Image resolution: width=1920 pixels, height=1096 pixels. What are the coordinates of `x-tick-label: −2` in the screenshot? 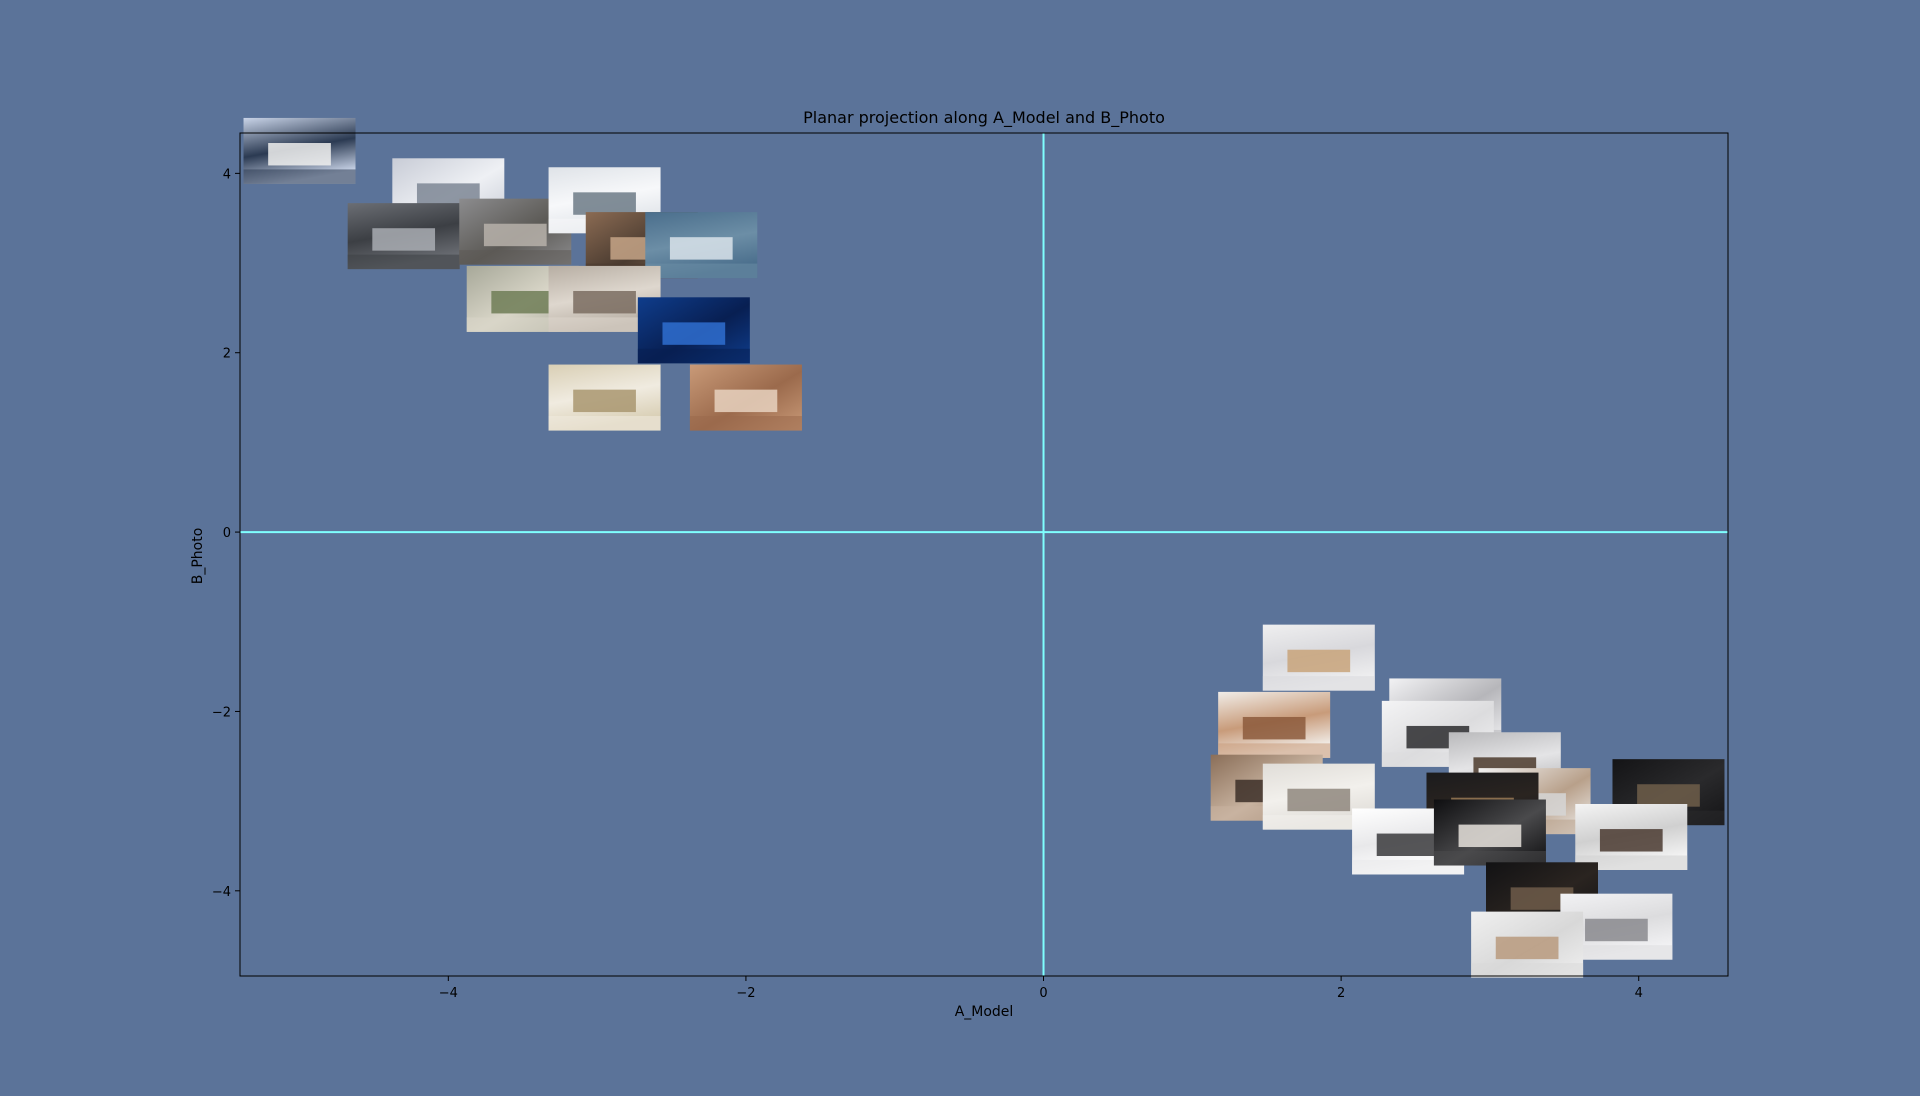 It's located at (745, 993).